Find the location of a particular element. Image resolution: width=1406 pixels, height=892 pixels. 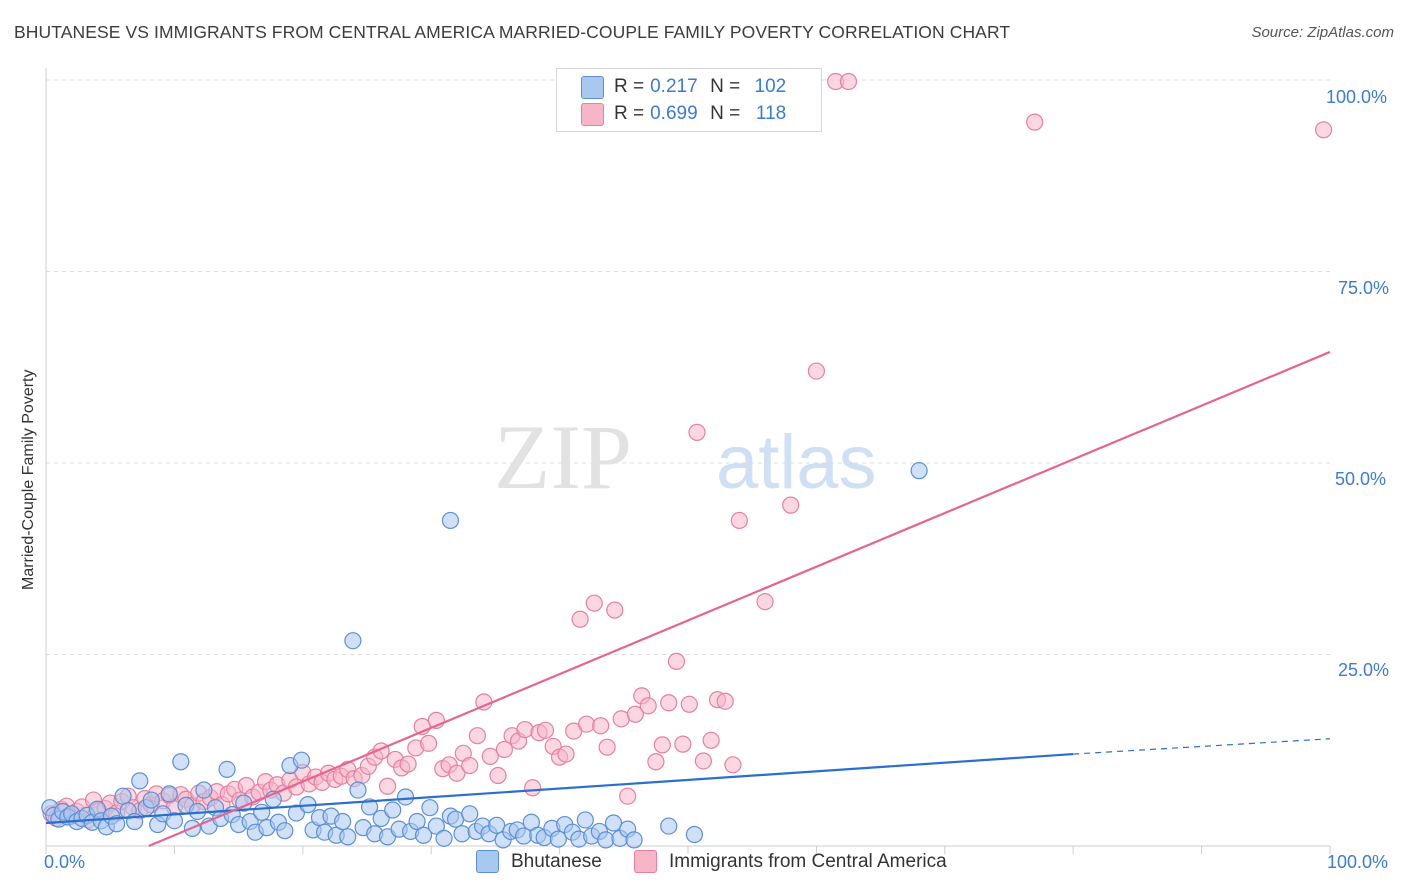

legend-item-bhutanese: Bhutanese is located at coordinates (539, 861).